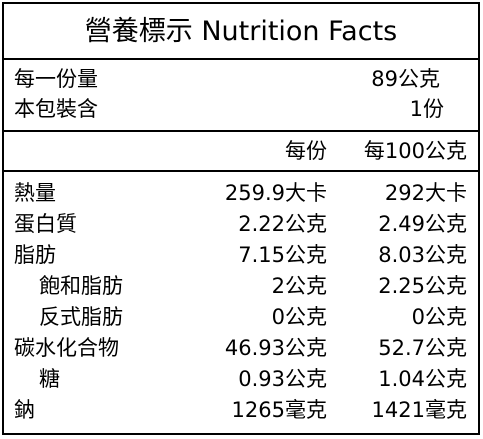 The height and width of the screenshot is (439, 483). I want to click on per-100g-header: 每100公克, so click(415, 151).